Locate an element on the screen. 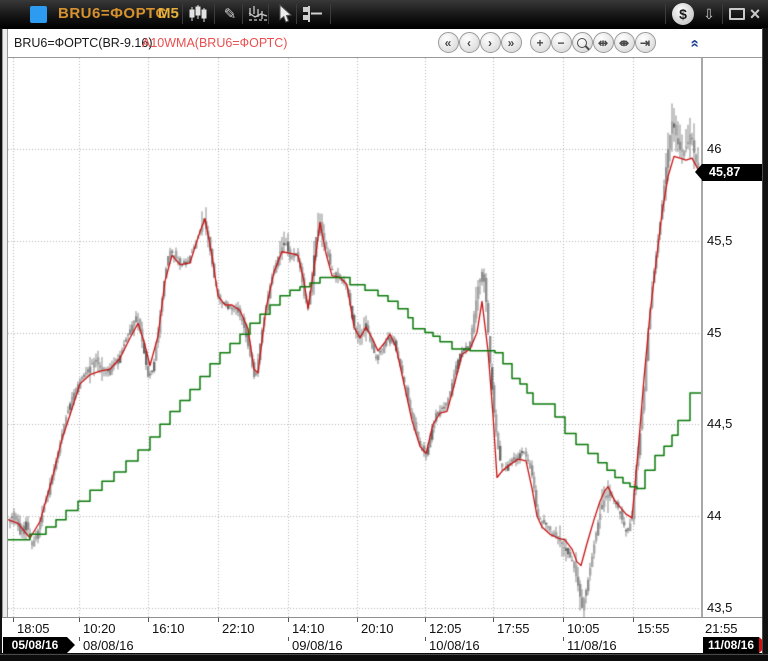 This screenshot has height=661, width=768. candle-width-button: ⇼ is located at coordinates (624, 42).